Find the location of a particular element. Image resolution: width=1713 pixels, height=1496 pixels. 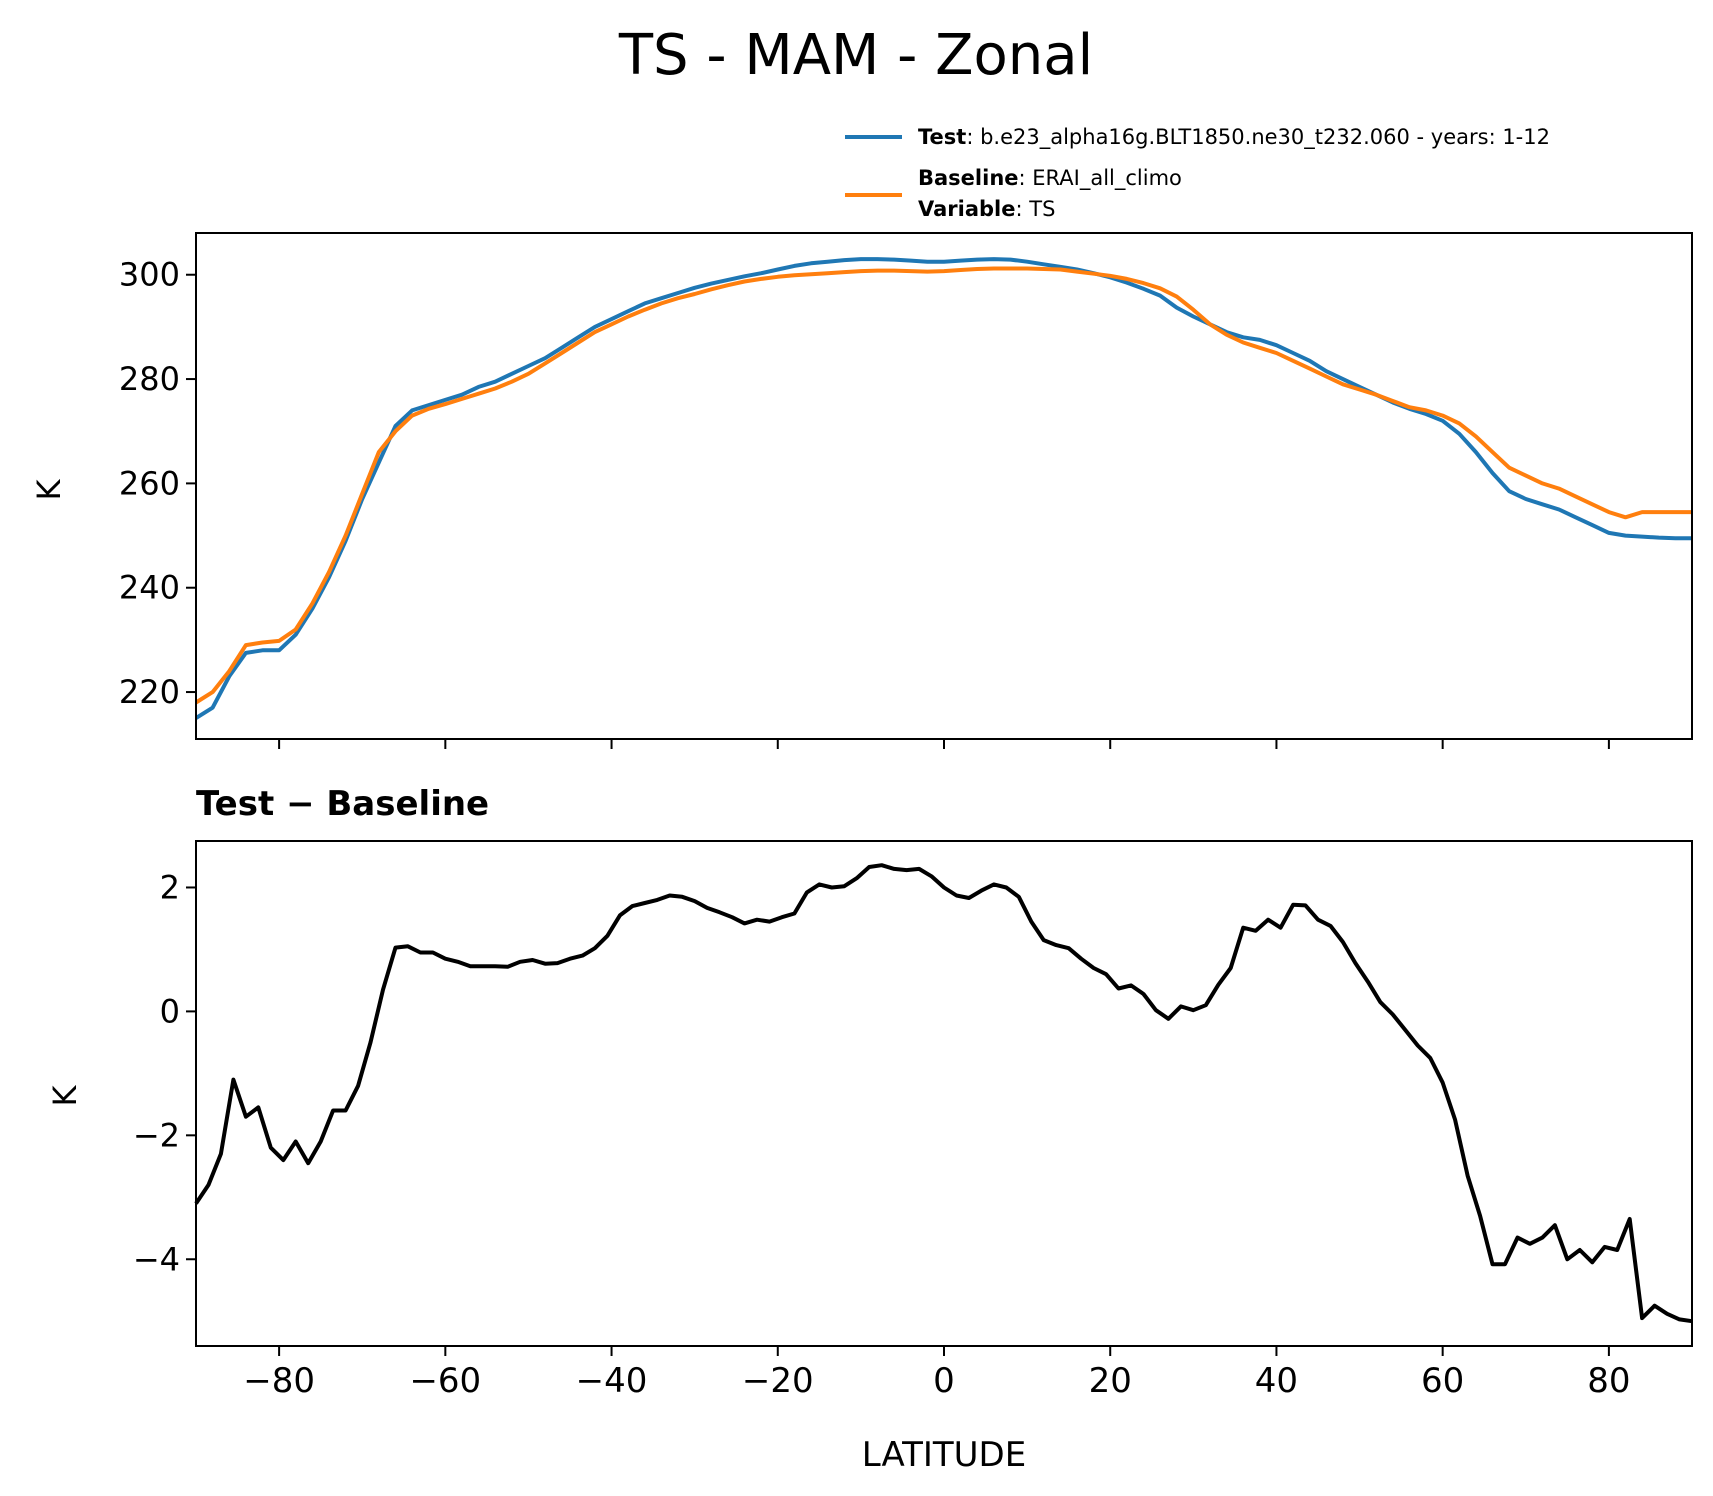

top-y-ticks: 220 240 260 280 300 is located at coordinates (157, 483).